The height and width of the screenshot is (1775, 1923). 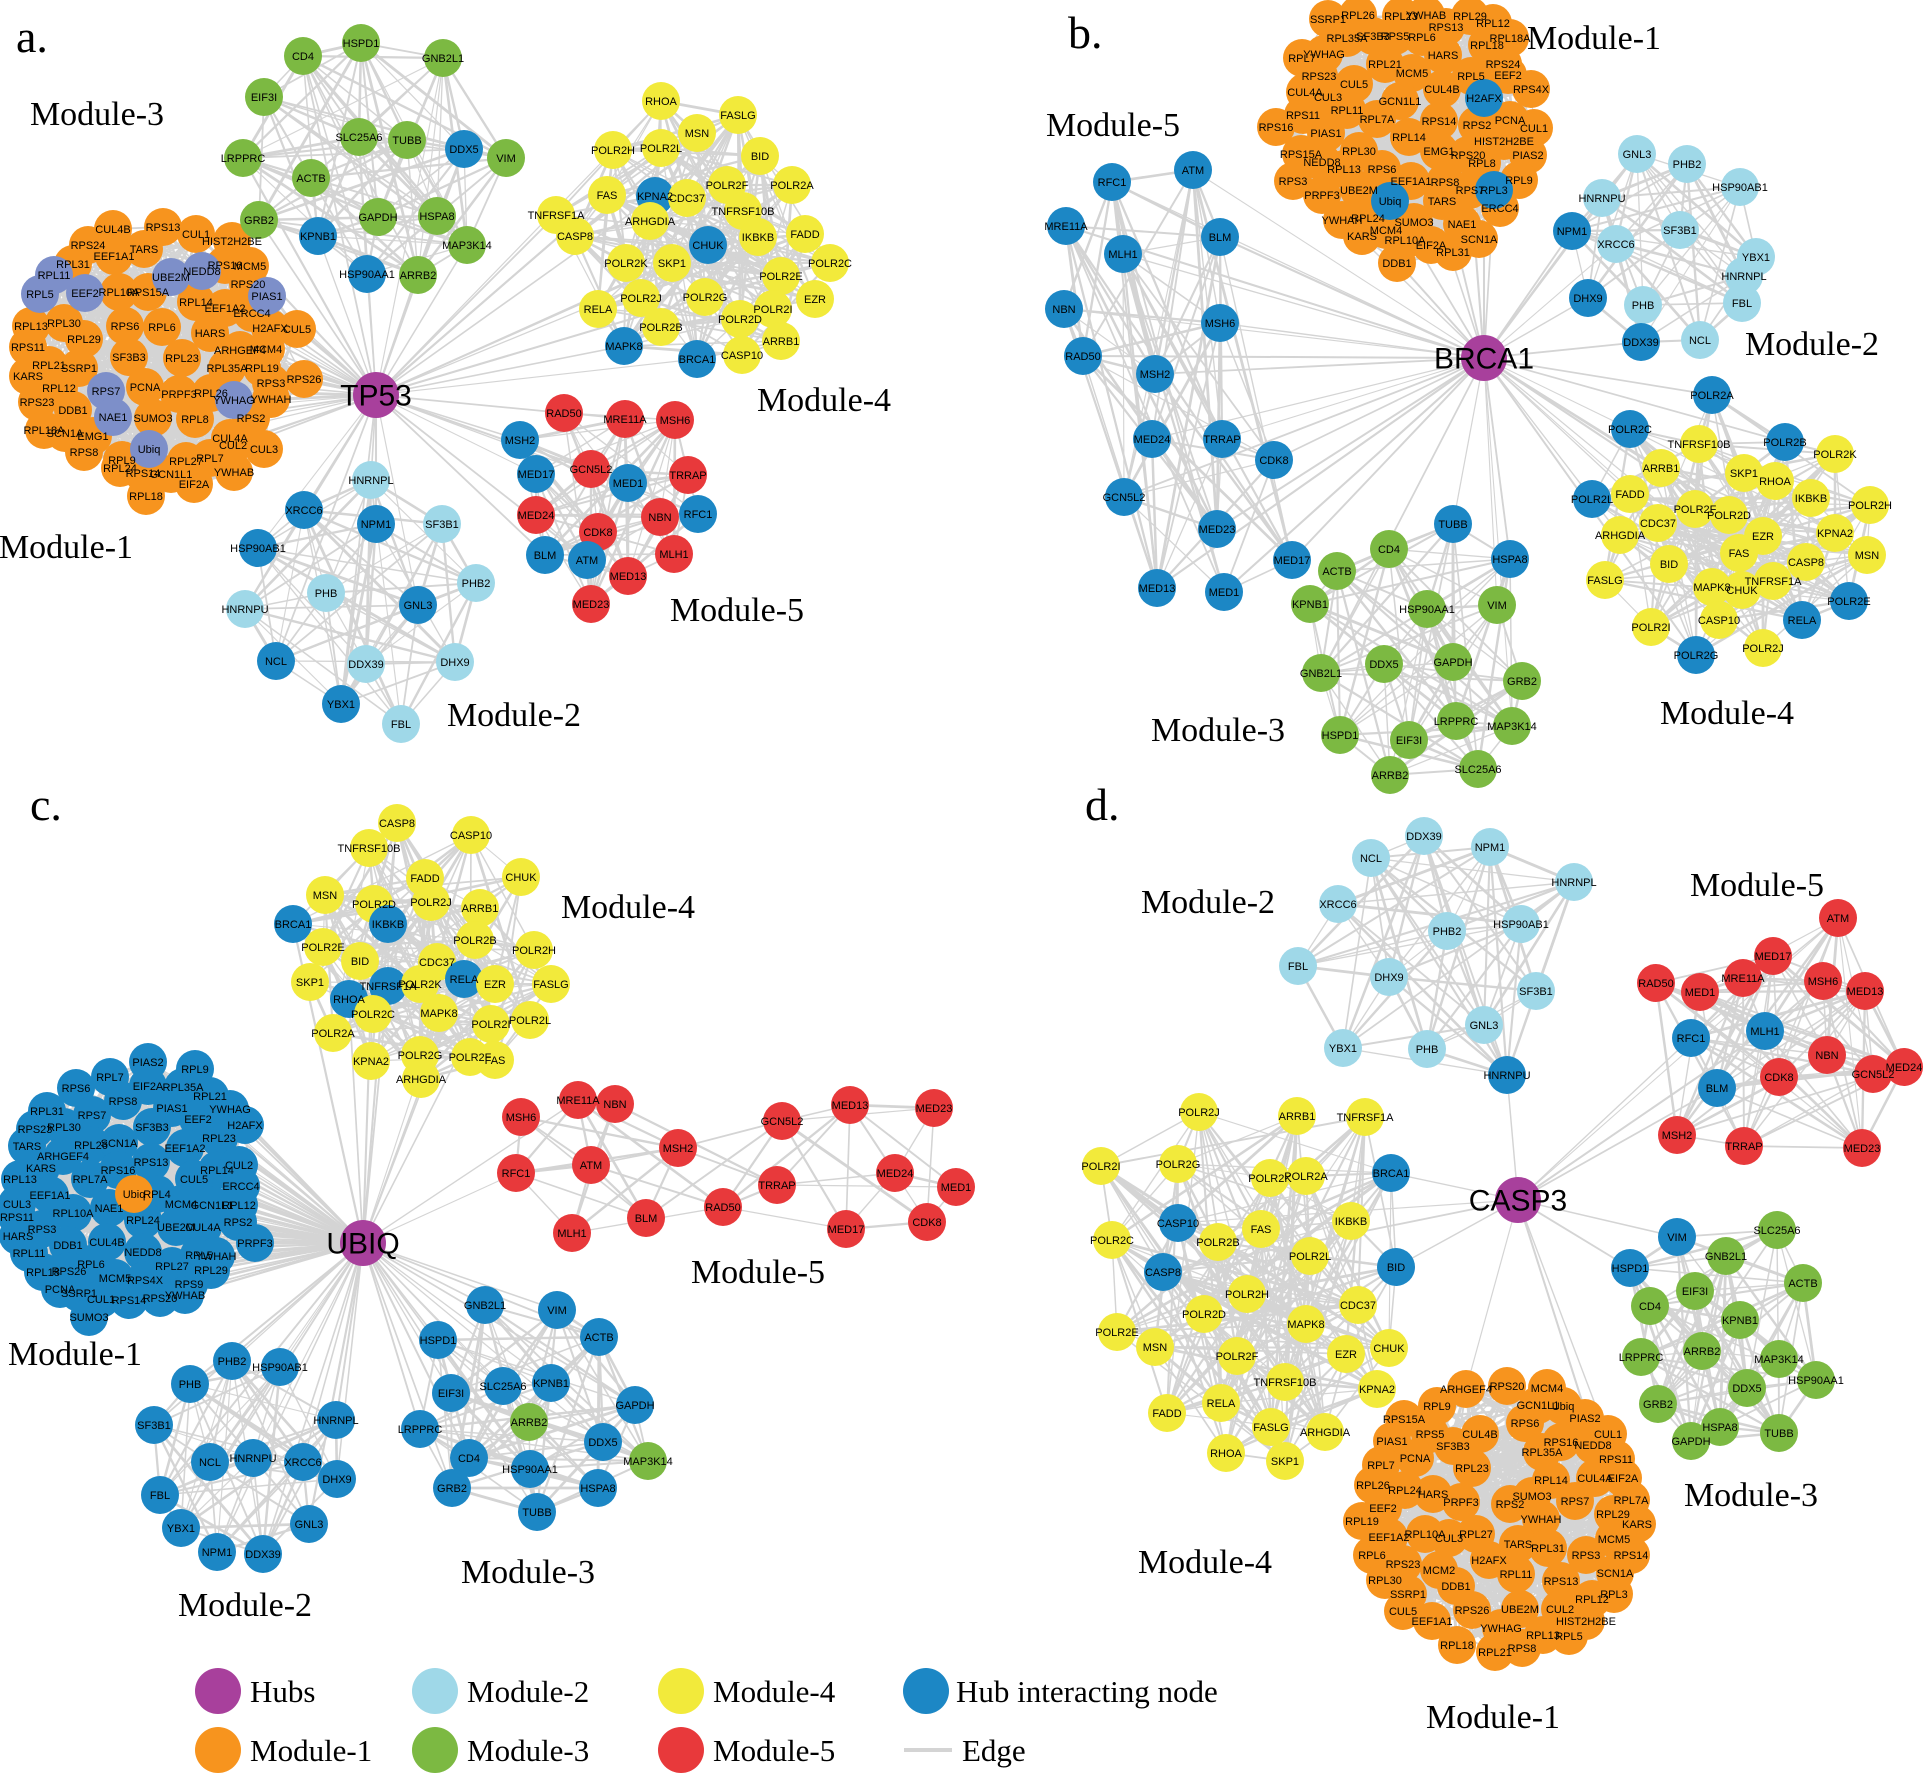 What do you see at coordinates (1297, 1117) in the screenshot?
I see `node-label-d-ARRB1: ARRB1` at bounding box center [1297, 1117].